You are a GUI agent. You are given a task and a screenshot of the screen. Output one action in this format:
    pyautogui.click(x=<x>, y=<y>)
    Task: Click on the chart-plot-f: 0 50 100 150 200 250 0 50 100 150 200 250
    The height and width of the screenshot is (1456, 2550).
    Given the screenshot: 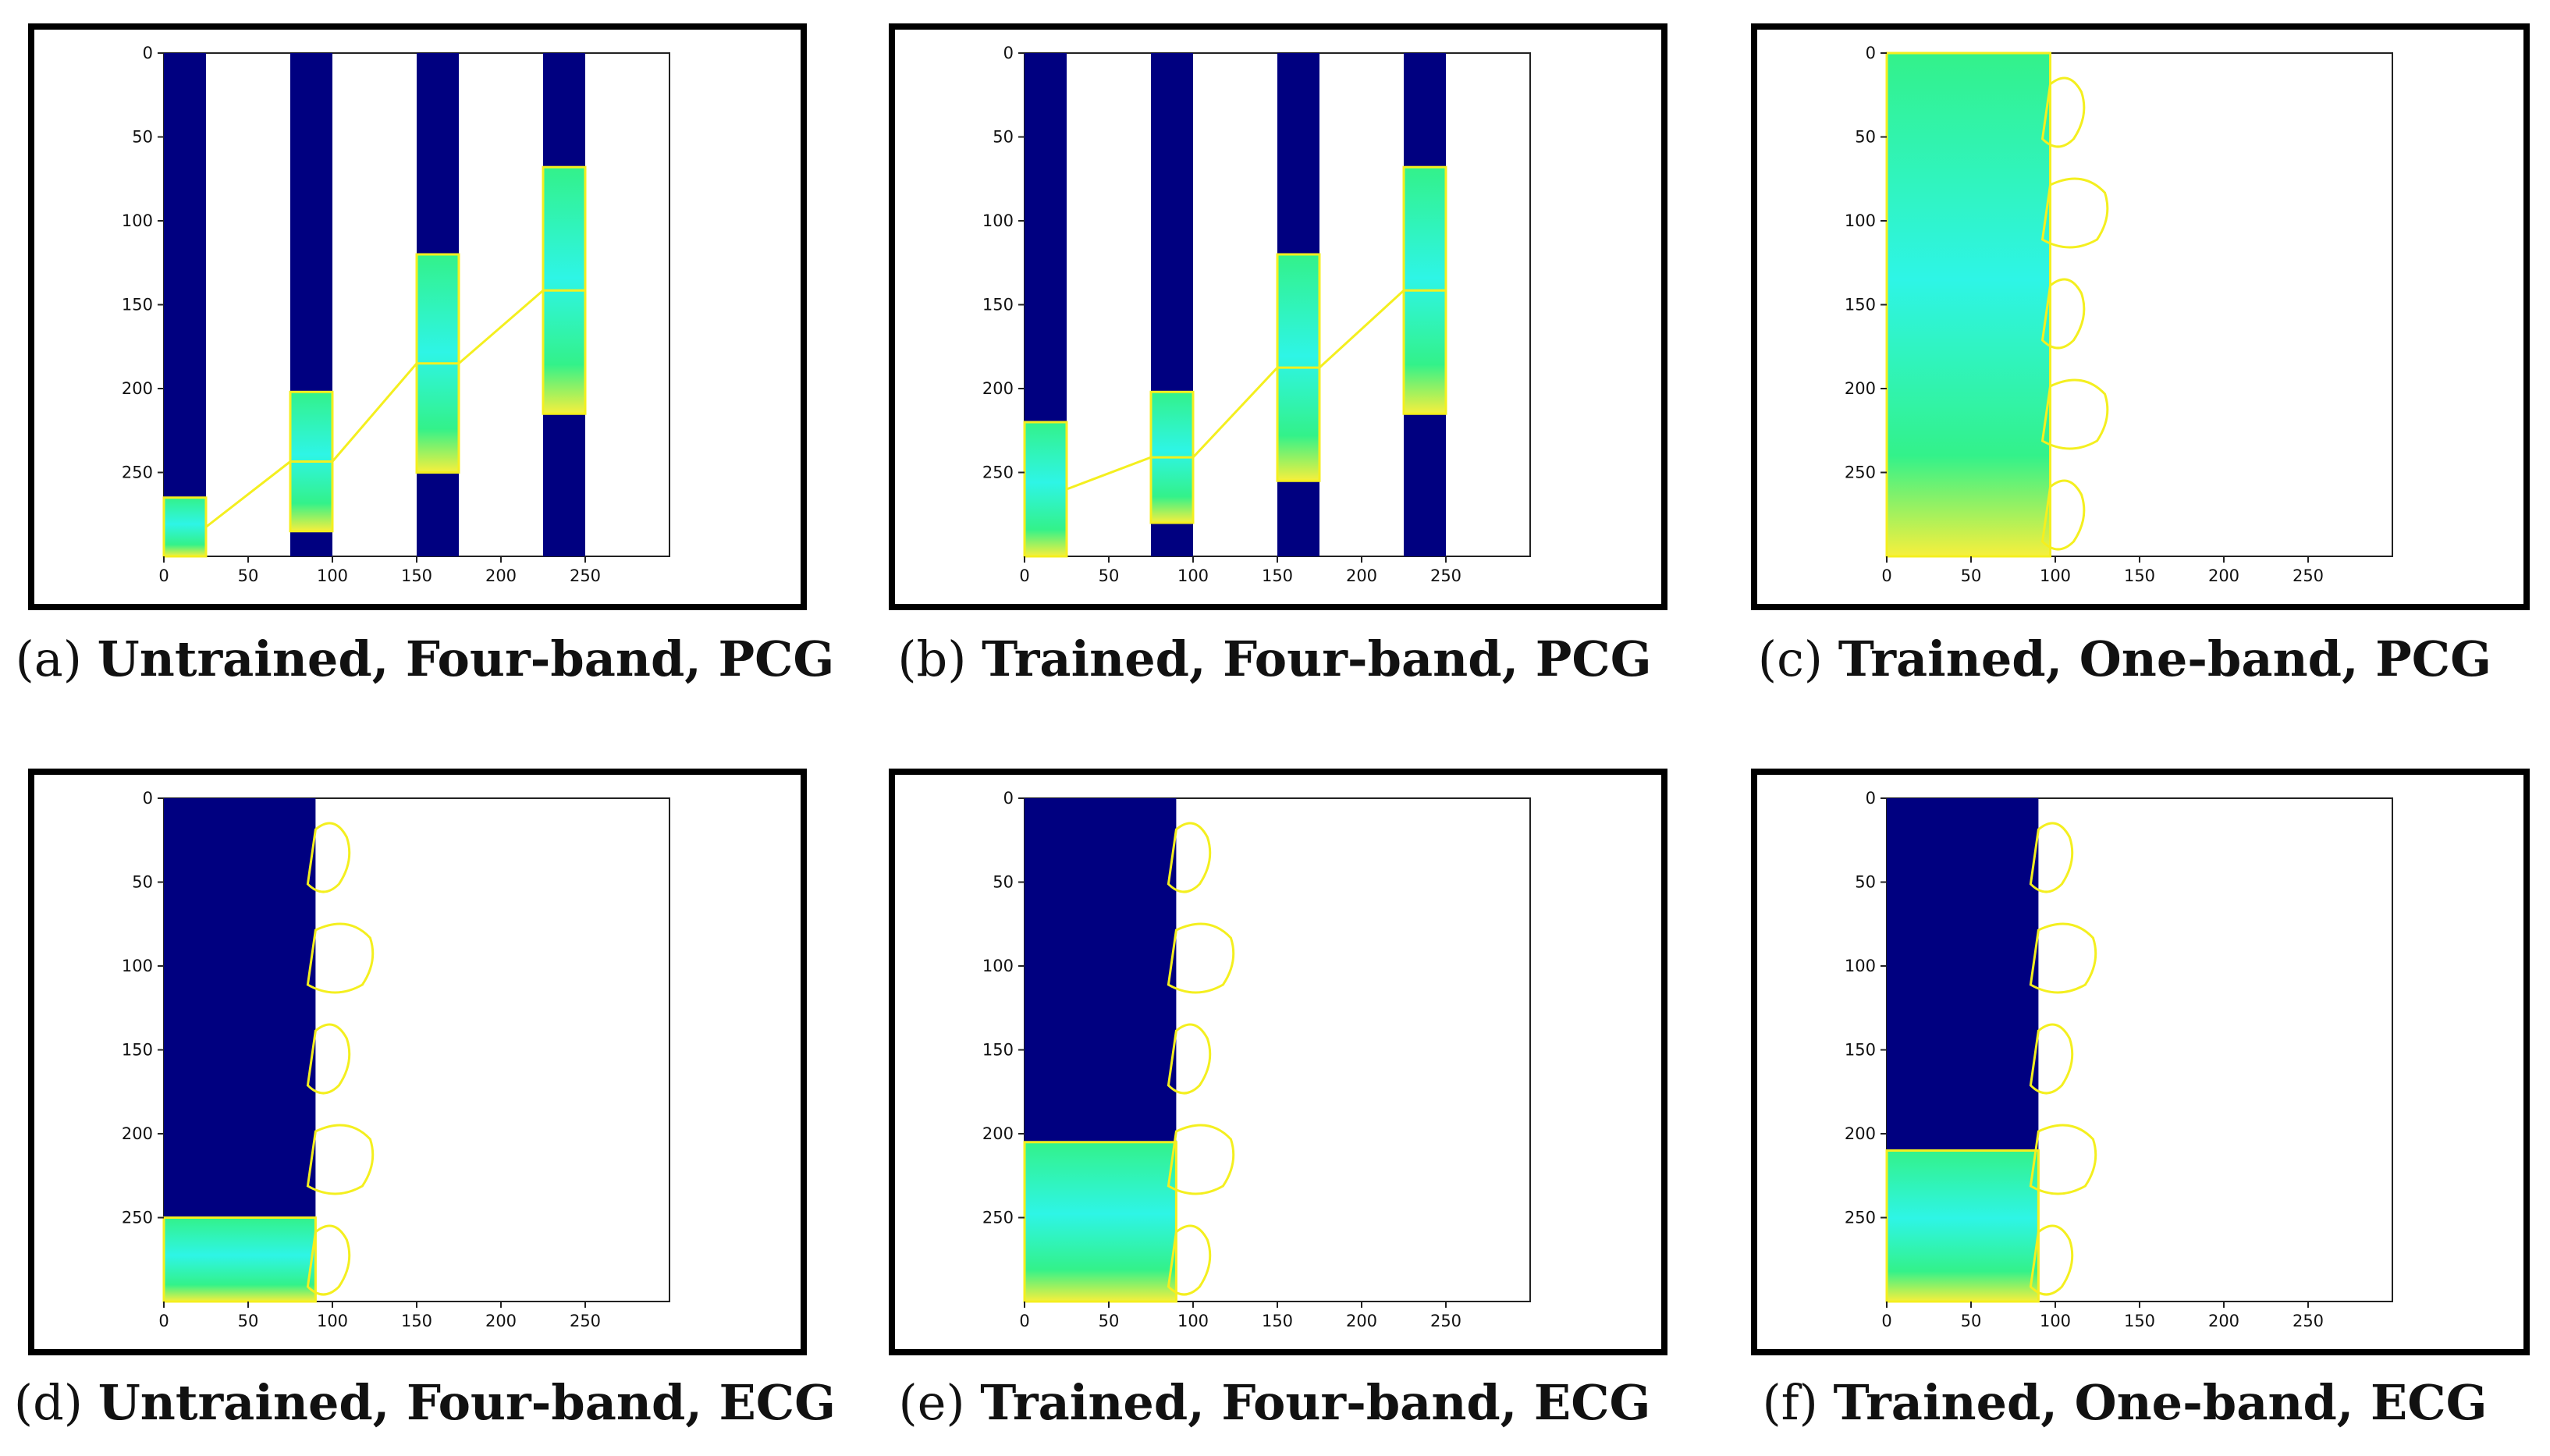 What is the action you would take?
    pyautogui.click(x=2119, y=1060)
    